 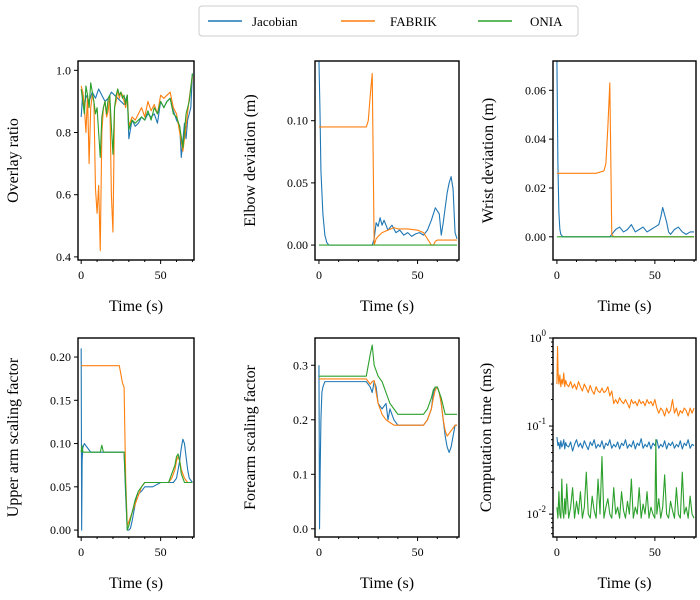 I want to click on y-tick-label: 0.6, so click(x=63, y=195).